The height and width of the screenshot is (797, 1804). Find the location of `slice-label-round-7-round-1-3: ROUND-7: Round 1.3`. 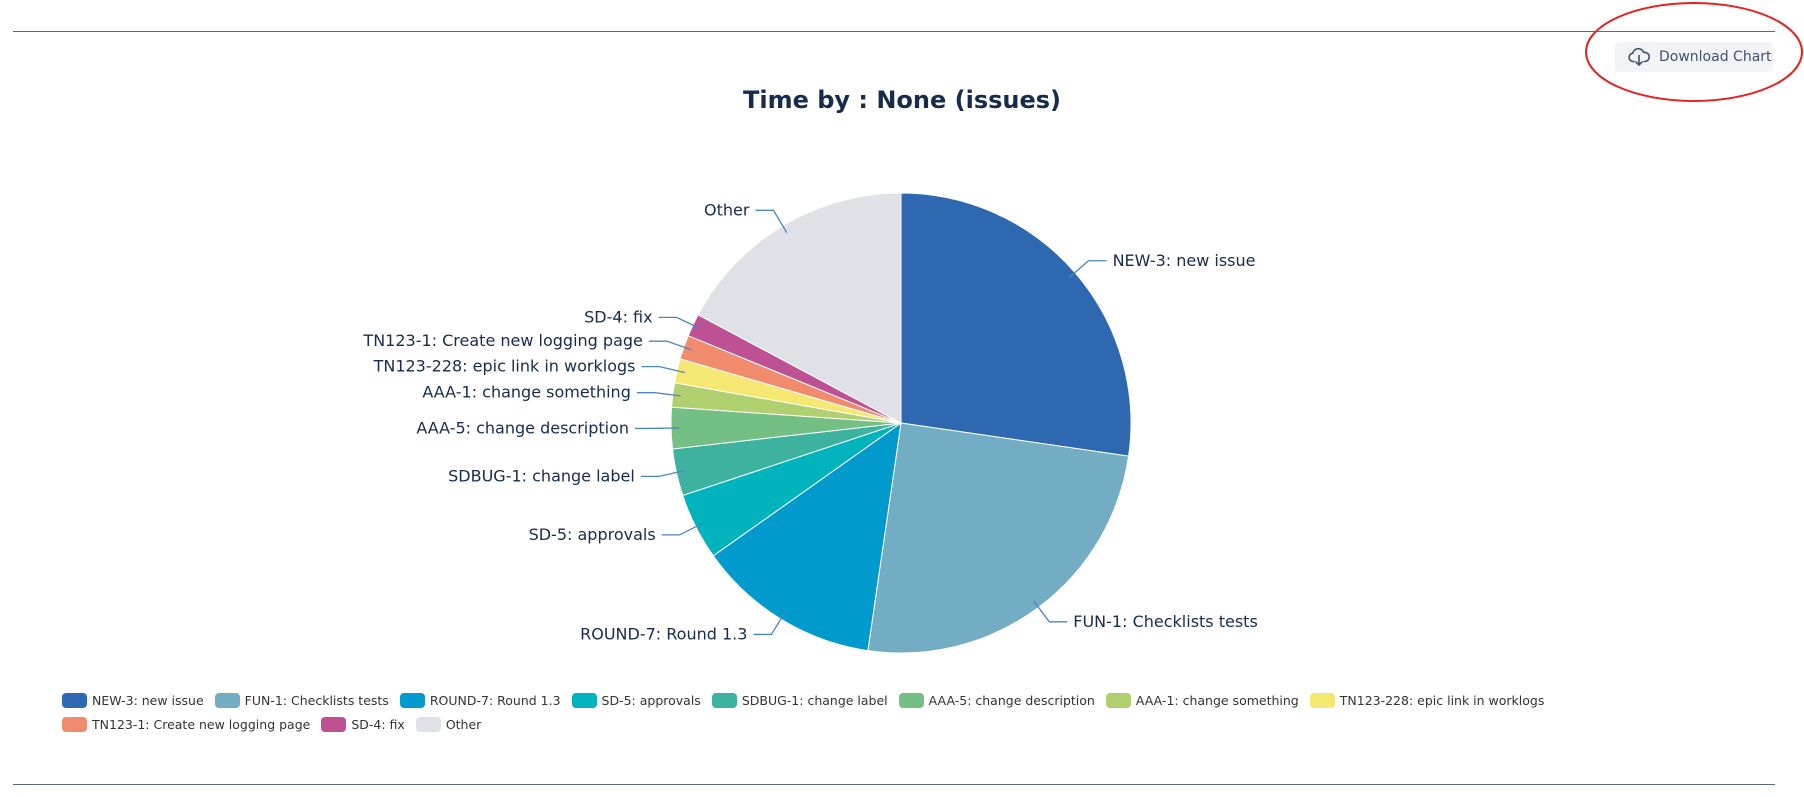

slice-label-round-7-round-1-3: ROUND-7: Round 1.3 is located at coordinates (663, 633).